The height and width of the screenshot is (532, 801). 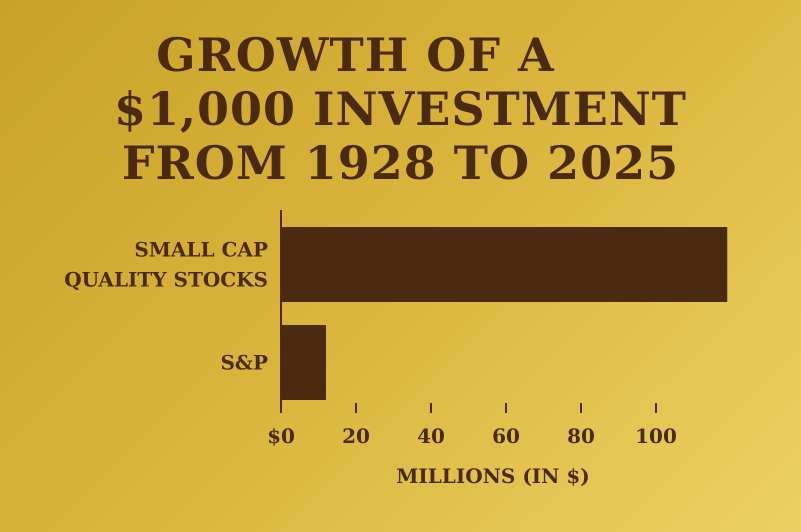 I want to click on title-line-3: FROM 1928 TO 2025, so click(x=400, y=163).